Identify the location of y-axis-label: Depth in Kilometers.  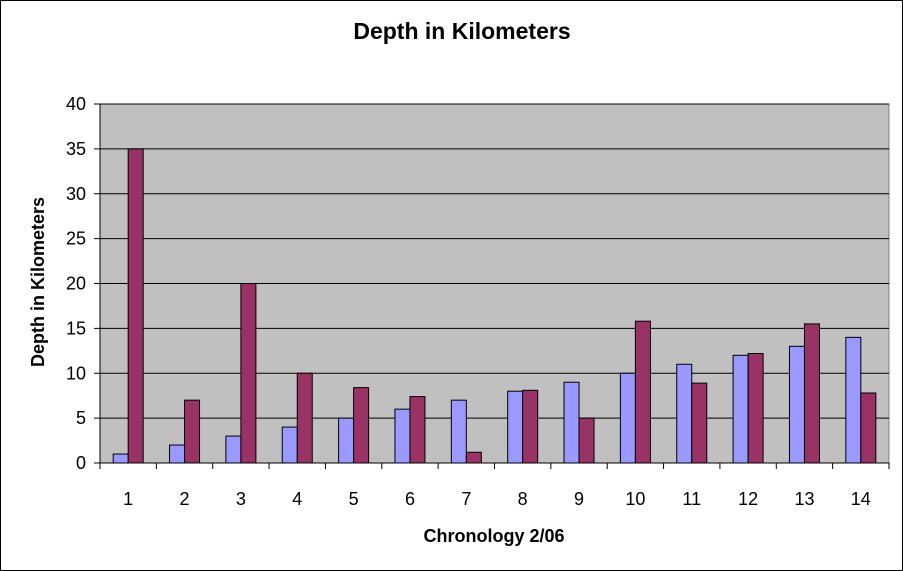
(38, 282).